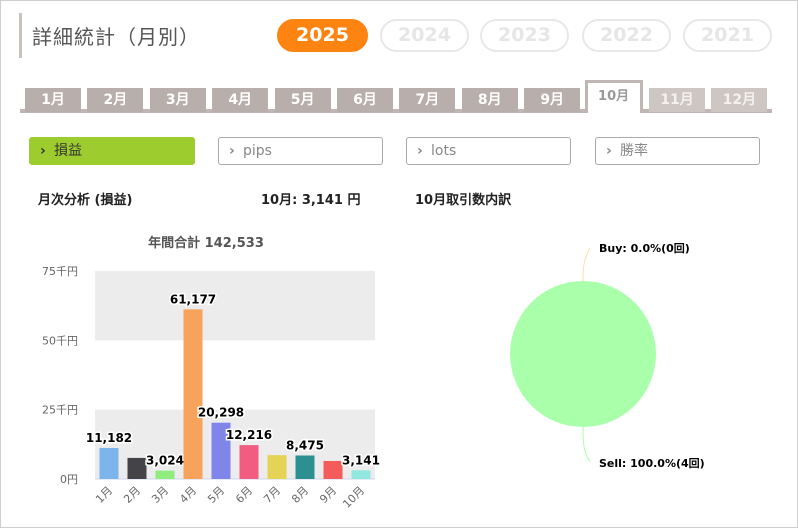 The image size is (798, 528). I want to click on bar-data-label: 3,024, so click(165, 461).